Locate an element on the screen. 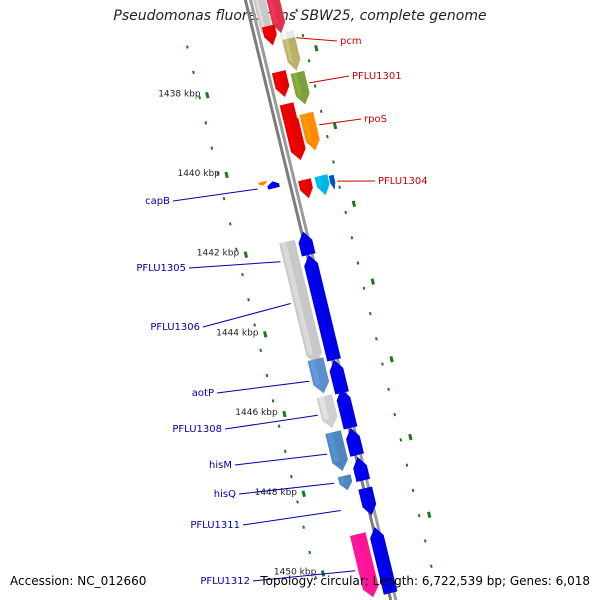 This screenshot has width=600, height=600. gene-feature-pflu1311-shade is located at coordinates (364, 497).